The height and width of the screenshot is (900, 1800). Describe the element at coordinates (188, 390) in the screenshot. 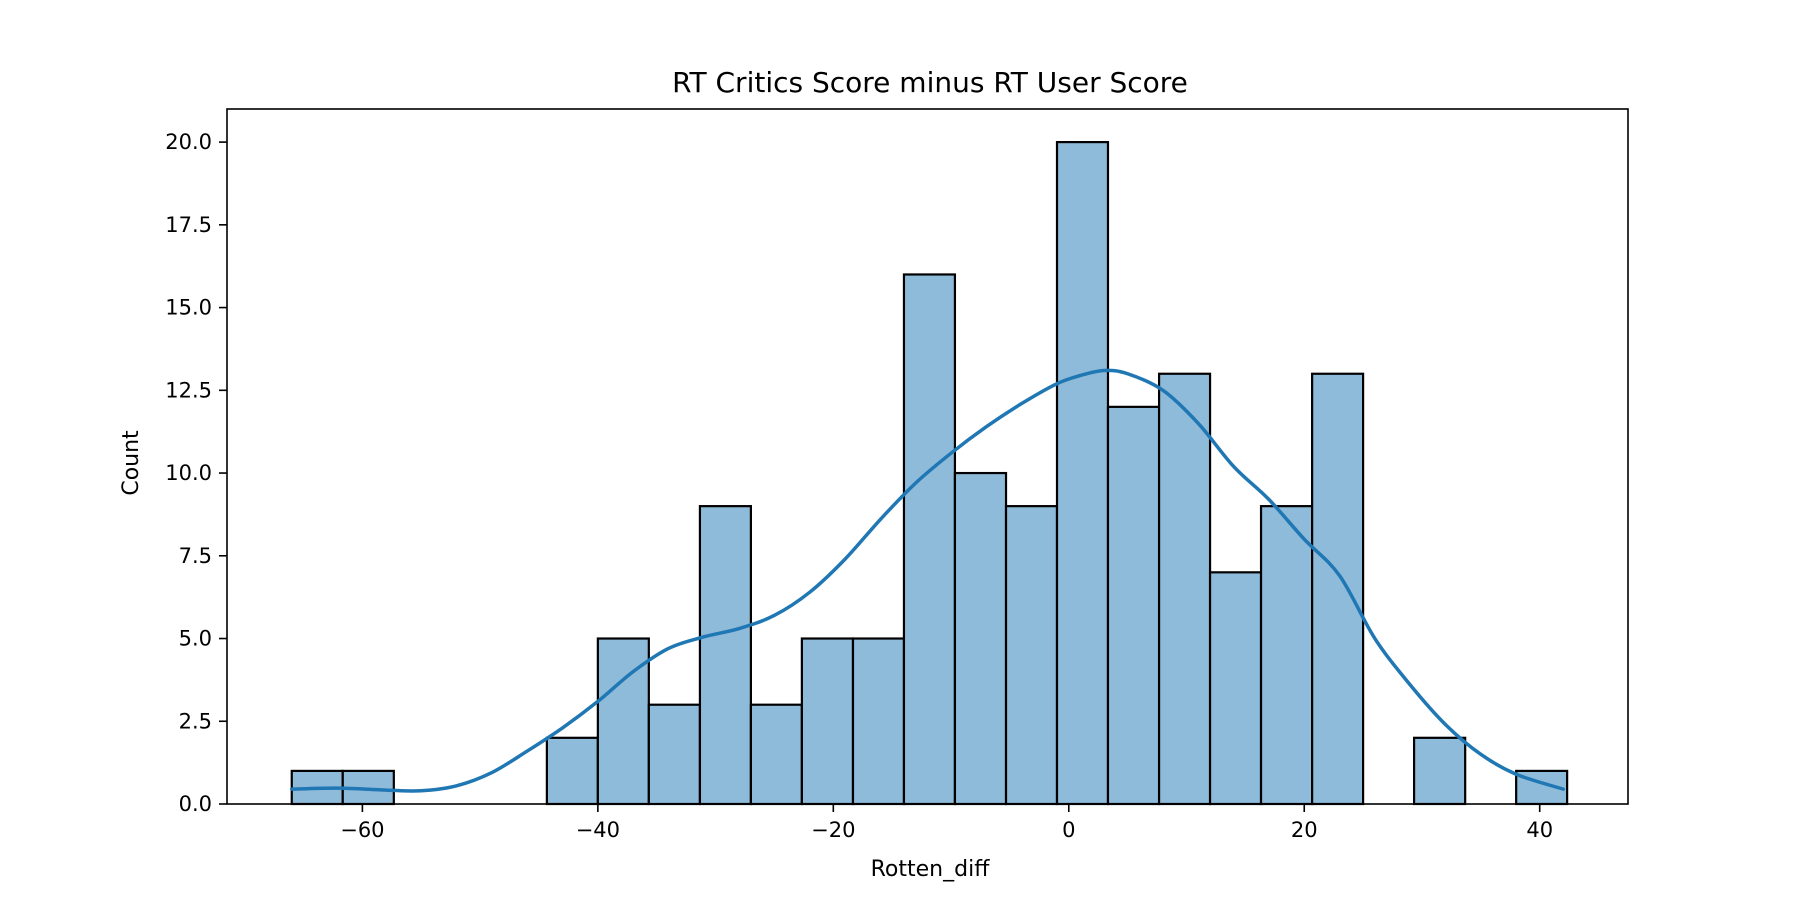

I see `y-tick-label: 12.5` at that location.